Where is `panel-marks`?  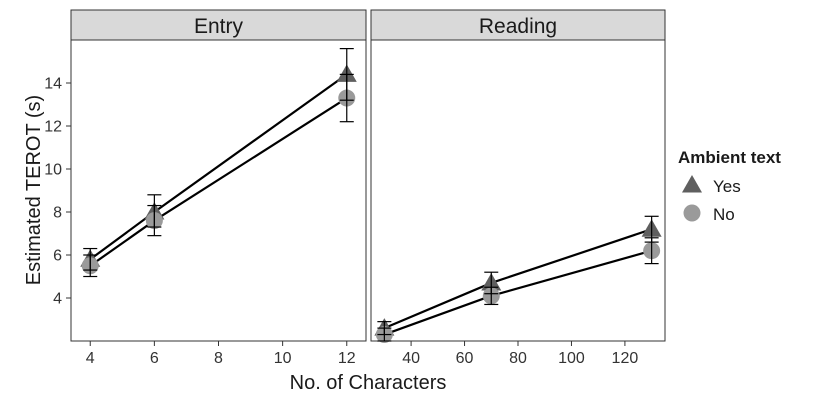 panel-marks is located at coordinates (518, 279).